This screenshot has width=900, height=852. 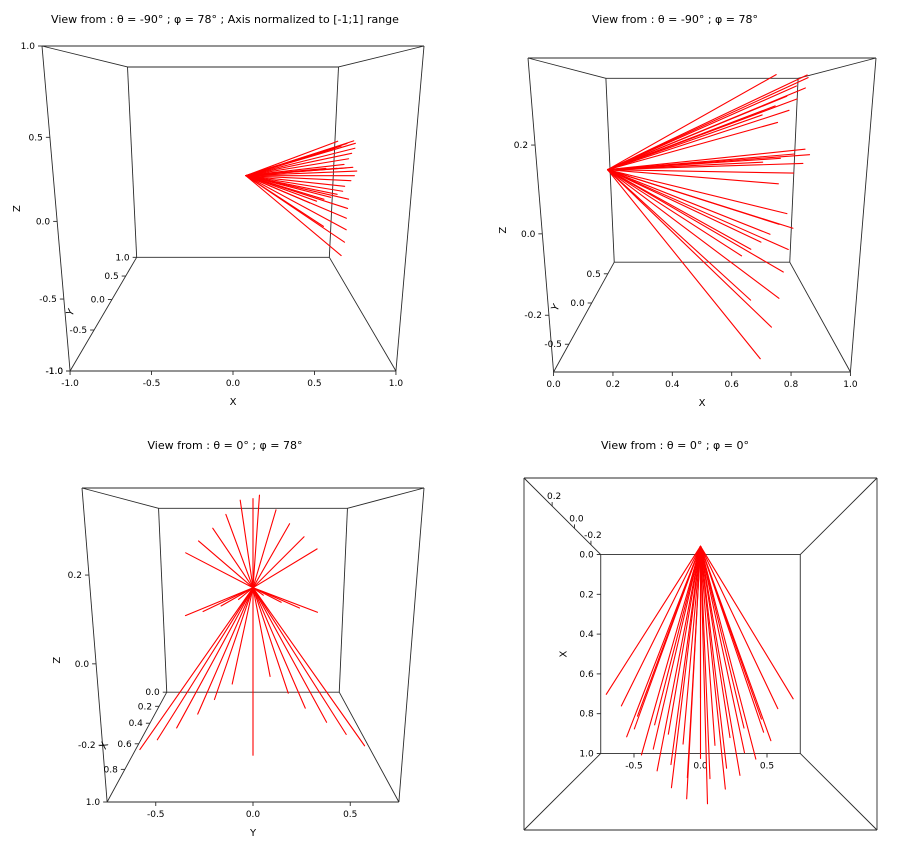 I want to click on tick-label: 0.8, so click(x=586, y=715).